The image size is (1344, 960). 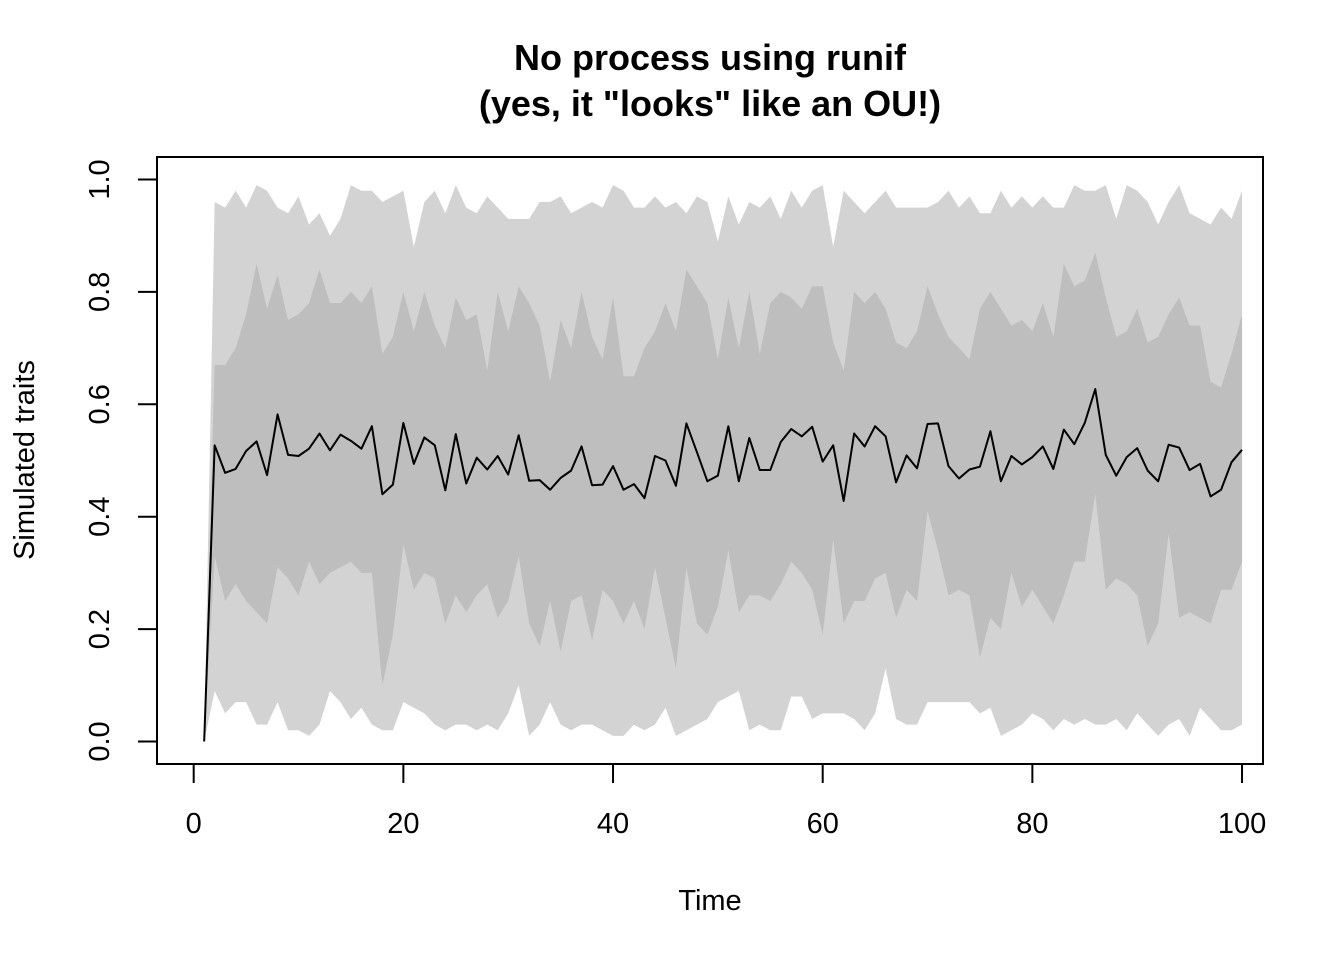 What do you see at coordinates (1242, 824) in the screenshot?
I see `x-tick-label: 100` at bounding box center [1242, 824].